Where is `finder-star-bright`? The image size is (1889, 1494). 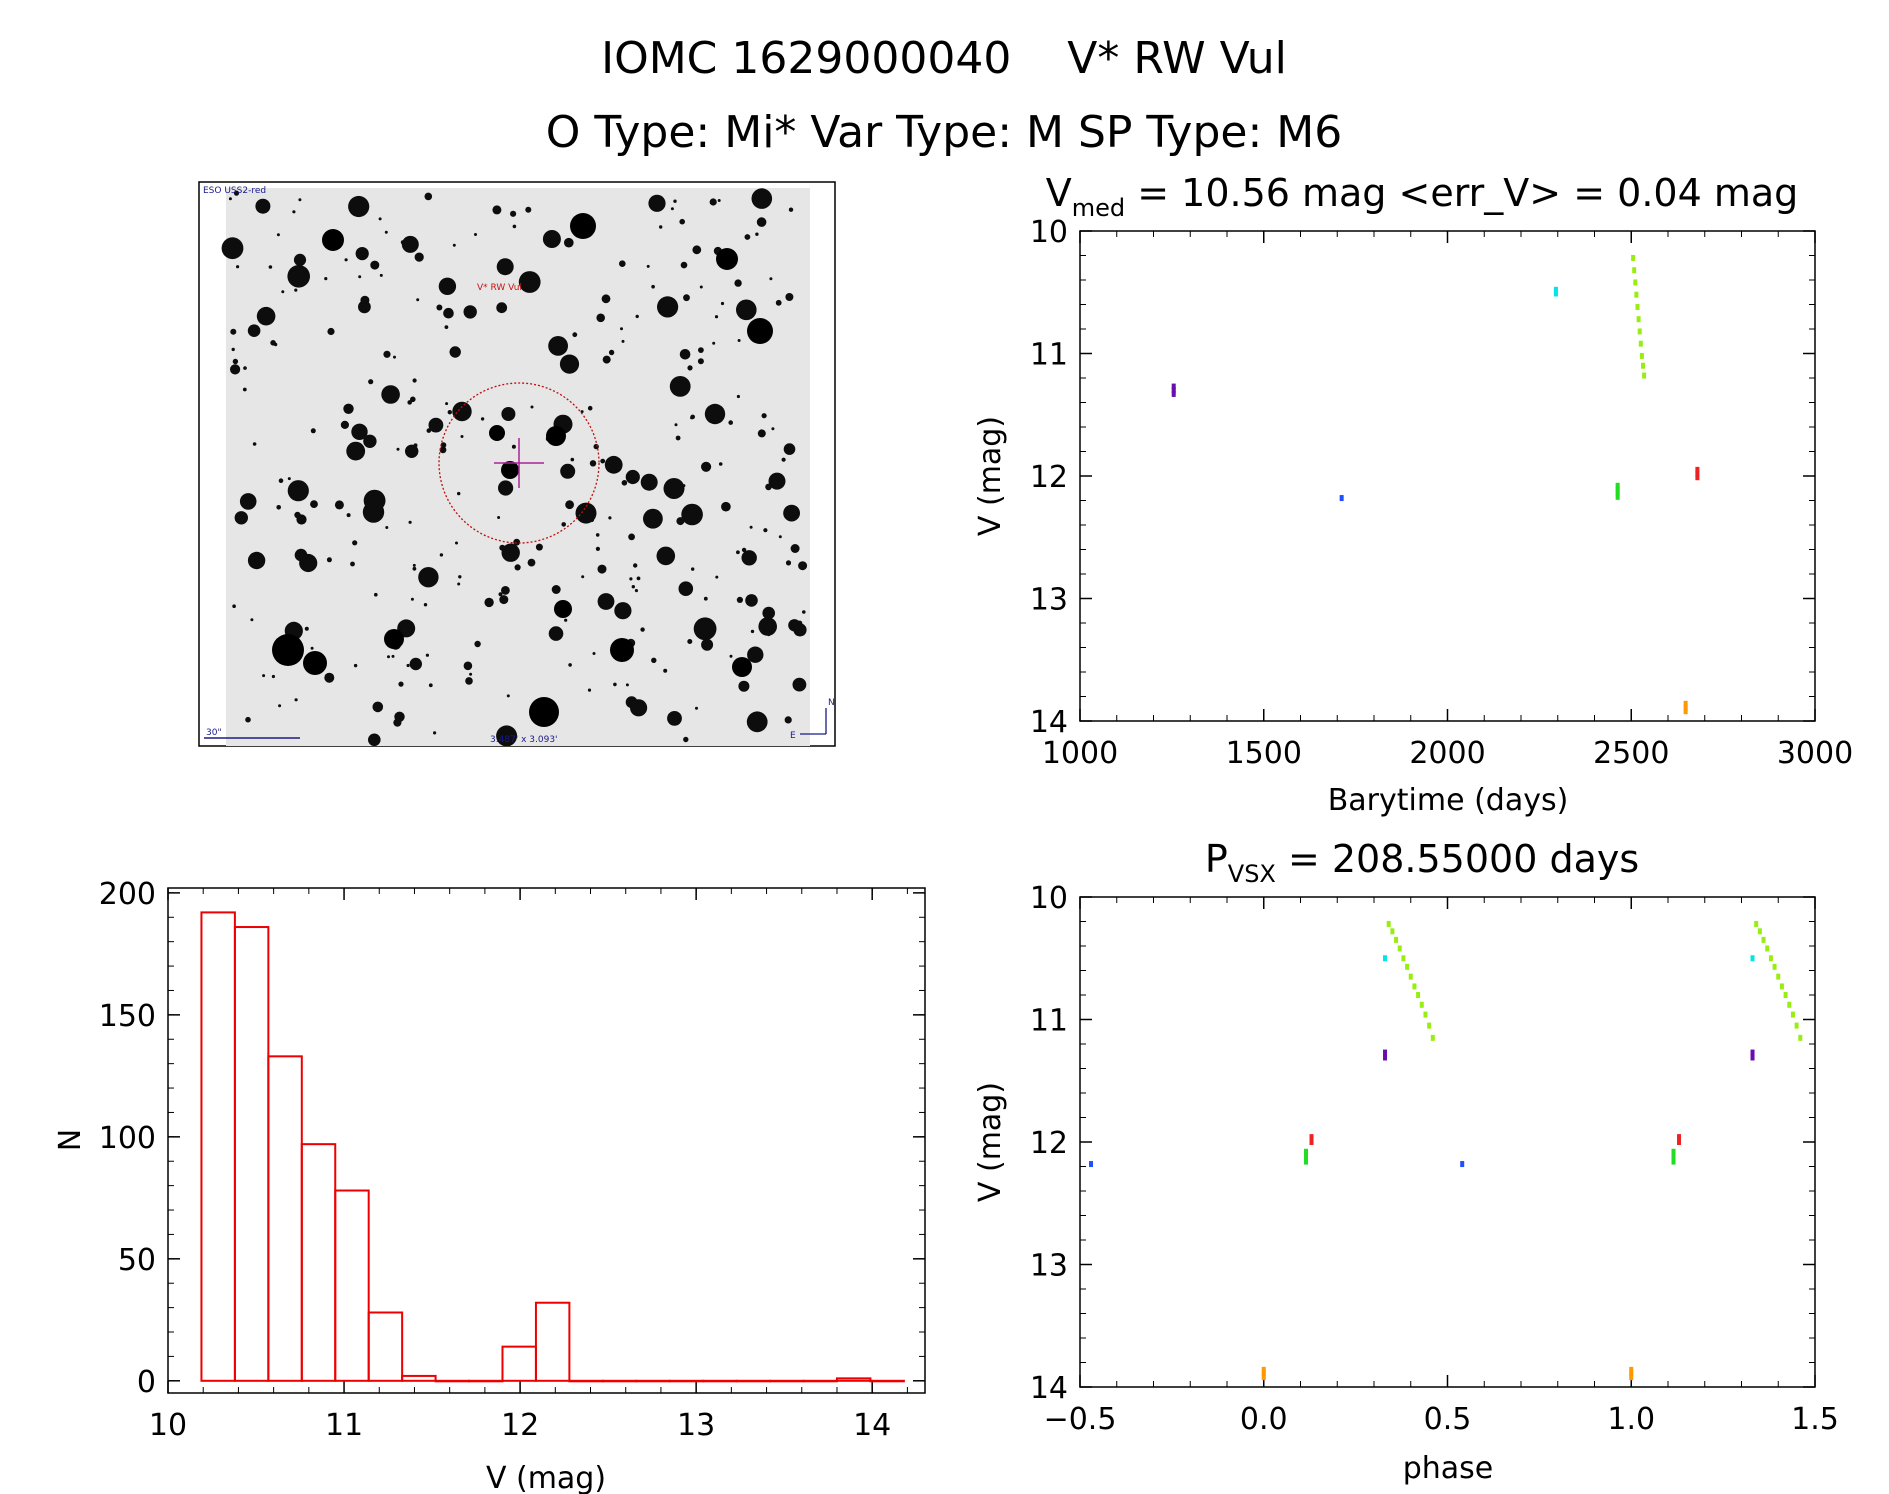 finder-star-bright is located at coordinates (544, 712).